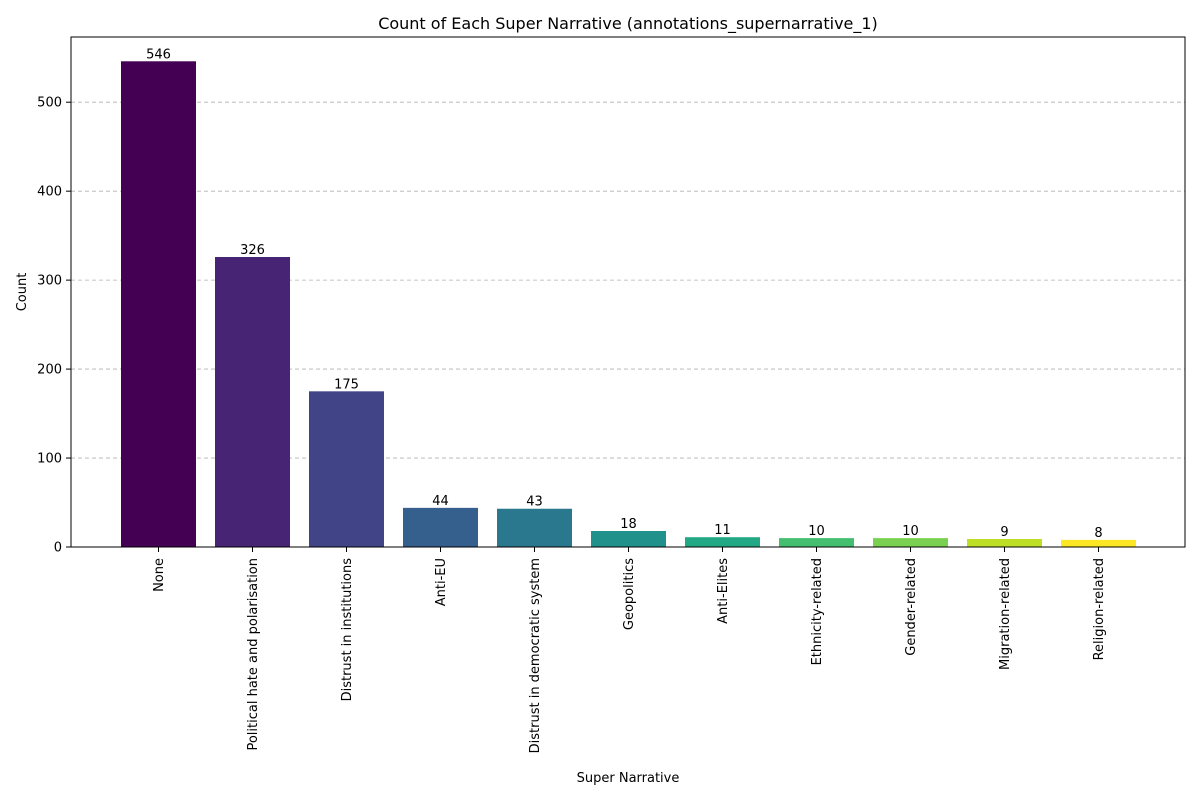  What do you see at coordinates (535, 655) in the screenshot?
I see `x-tick-label: Distrust in democratic system` at bounding box center [535, 655].